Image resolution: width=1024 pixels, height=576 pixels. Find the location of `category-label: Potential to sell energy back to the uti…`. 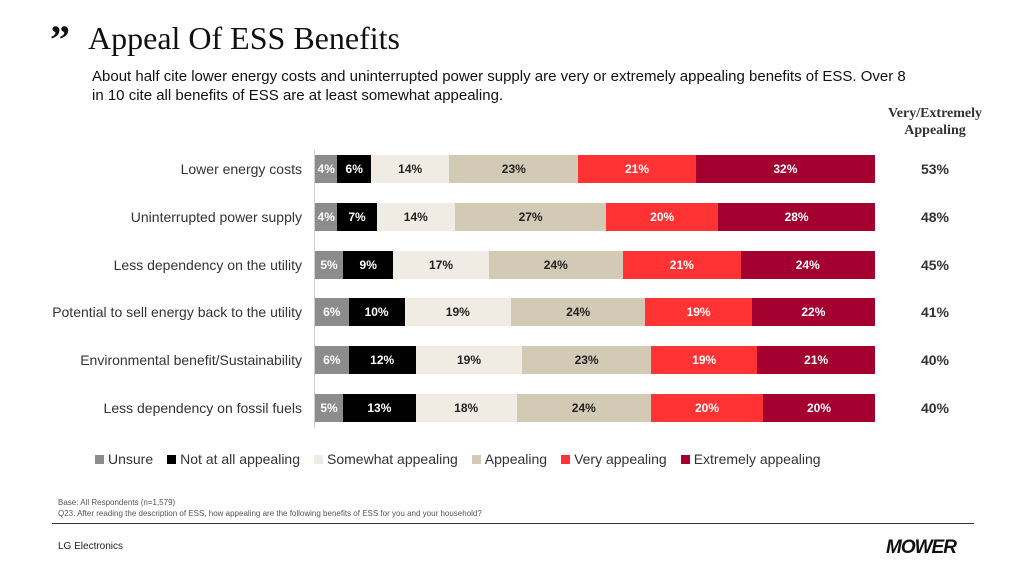

category-label: Potential to sell energy back to the uti… is located at coordinates (177, 312).